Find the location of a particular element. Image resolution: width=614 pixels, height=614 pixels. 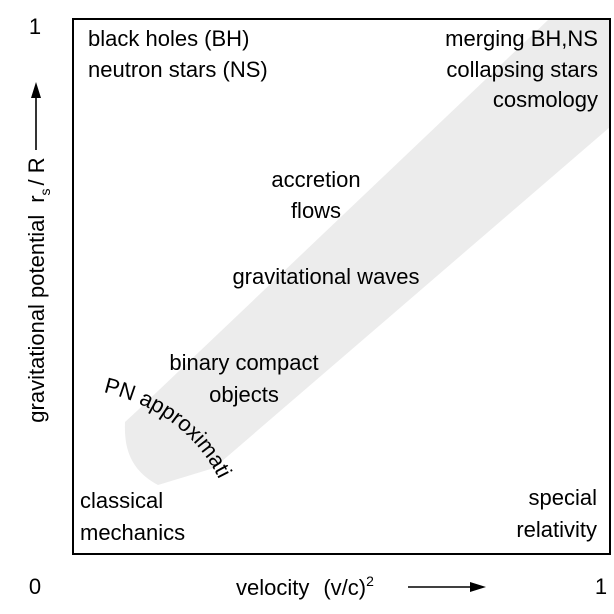

region-bottom-left: classical mechanics is located at coordinates (132, 516).